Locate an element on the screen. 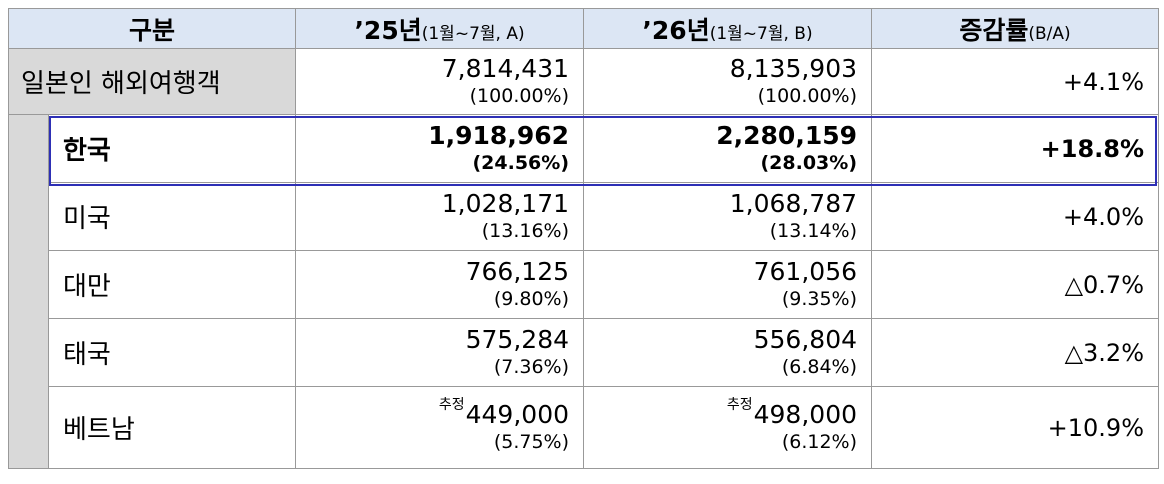 The height and width of the screenshot is (484, 1164). row-2026-share: (6.84%) is located at coordinates (819, 367).